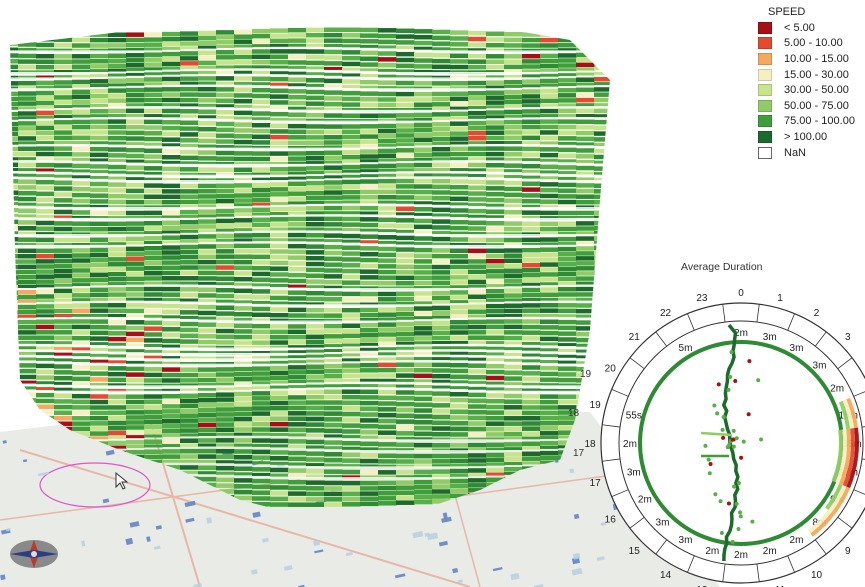 Image resolution: width=865 pixels, height=587 pixels. What do you see at coordinates (810, 106) in the screenshot?
I see `legend-item: 50.00 - 75.00` at bounding box center [810, 106].